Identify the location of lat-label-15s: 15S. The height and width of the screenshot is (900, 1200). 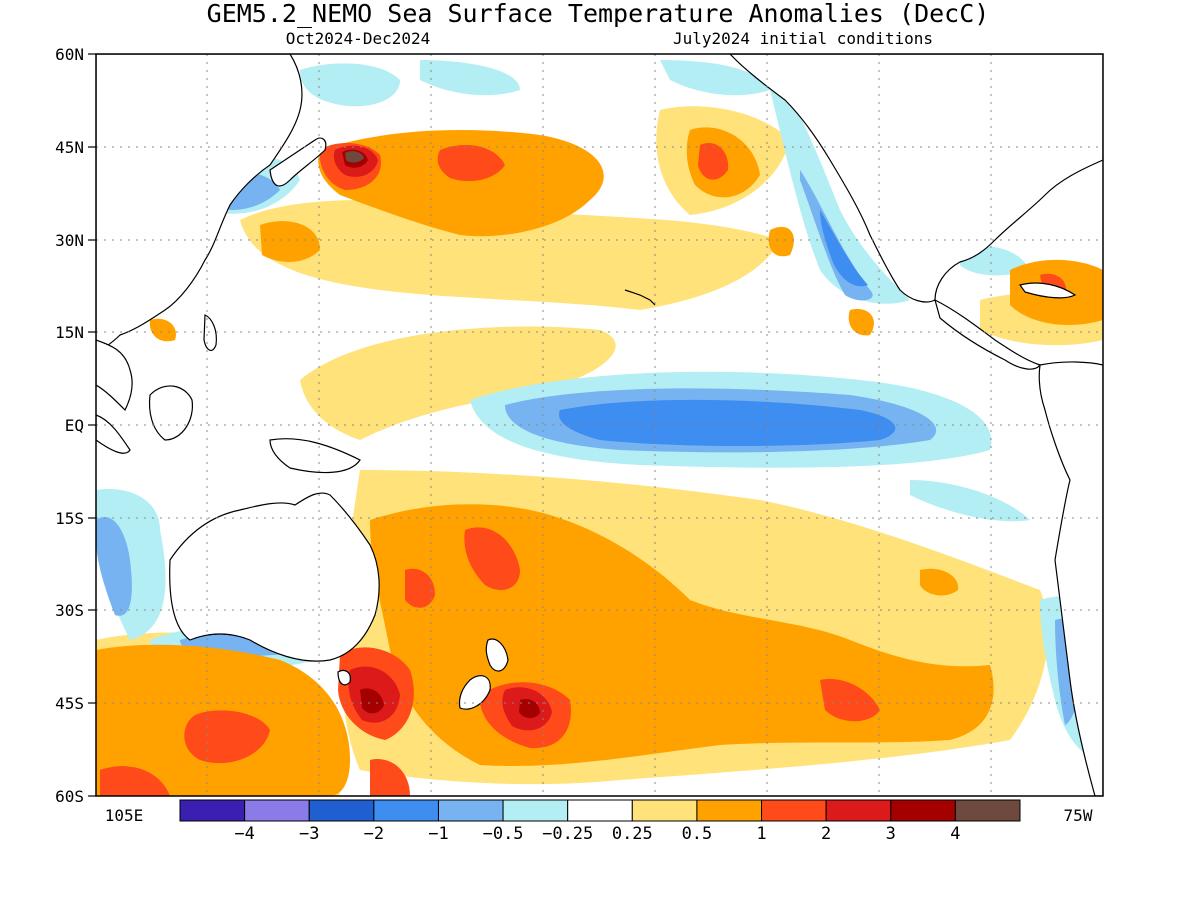
(69, 518).